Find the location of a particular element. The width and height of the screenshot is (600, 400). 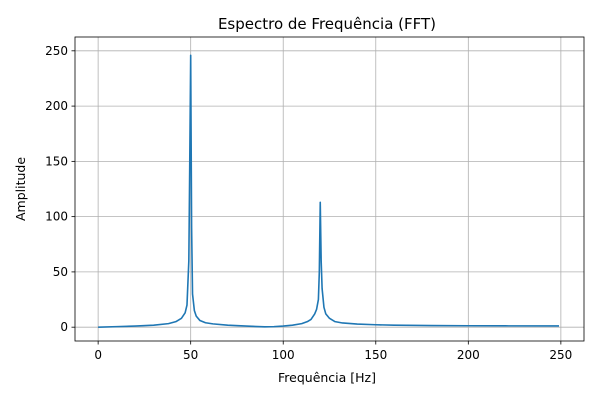

y-tick-label: 0 is located at coordinates (64, 327).